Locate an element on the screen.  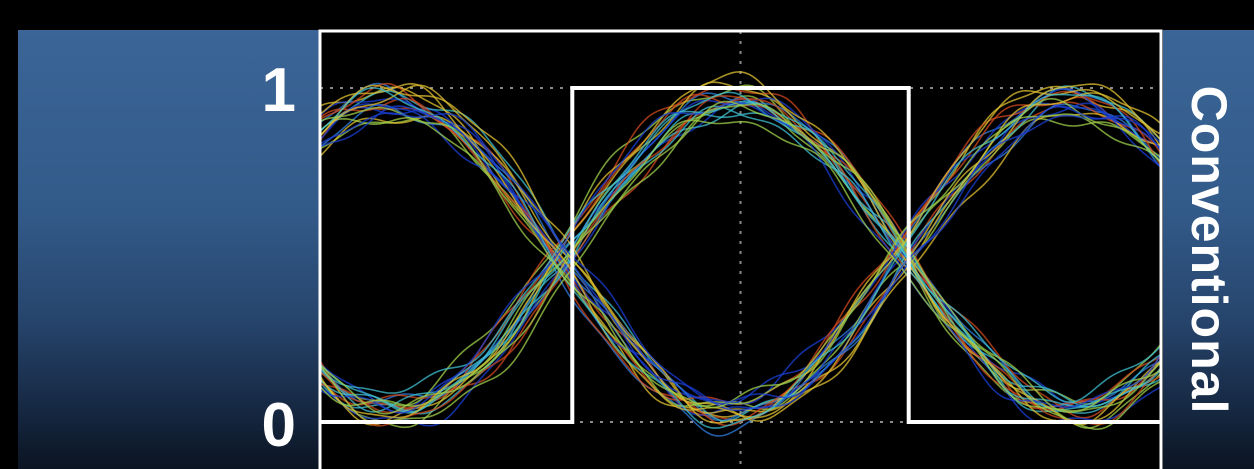
side-label-container: Conventional is located at coordinates (1208, 249).